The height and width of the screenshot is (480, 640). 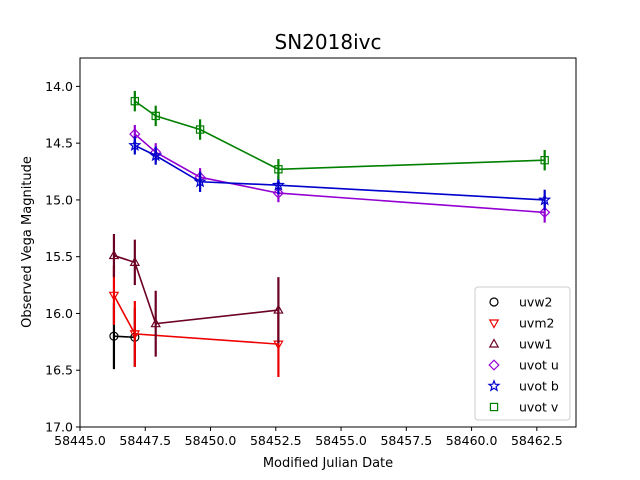 I want to click on y-tick-label: 16.0, so click(x=59, y=313).